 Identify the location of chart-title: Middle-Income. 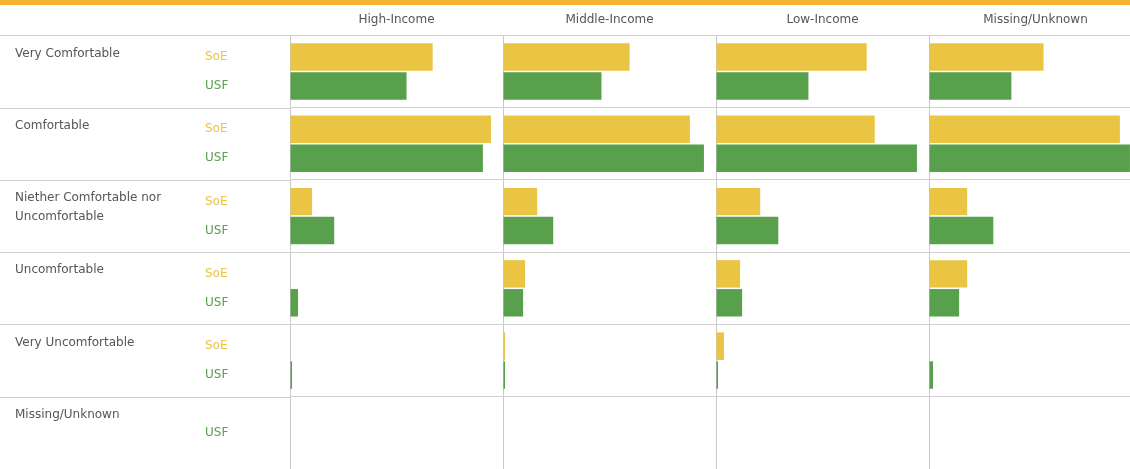
(609, 19).